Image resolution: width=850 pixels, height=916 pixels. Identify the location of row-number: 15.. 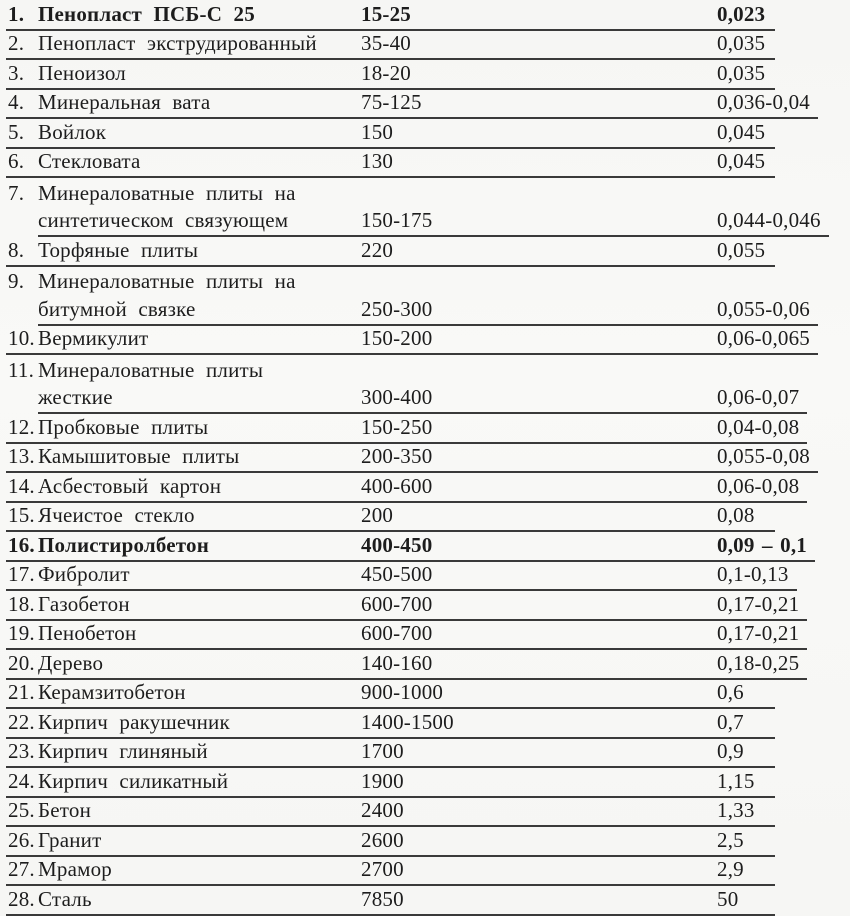
(21, 515).